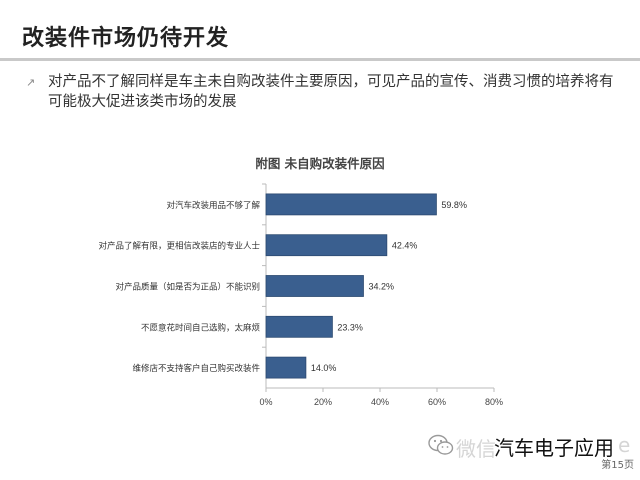 The height and width of the screenshot is (480, 640). What do you see at coordinates (437, 402) in the screenshot?
I see `x-tick-label: 60%` at bounding box center [437, 402].